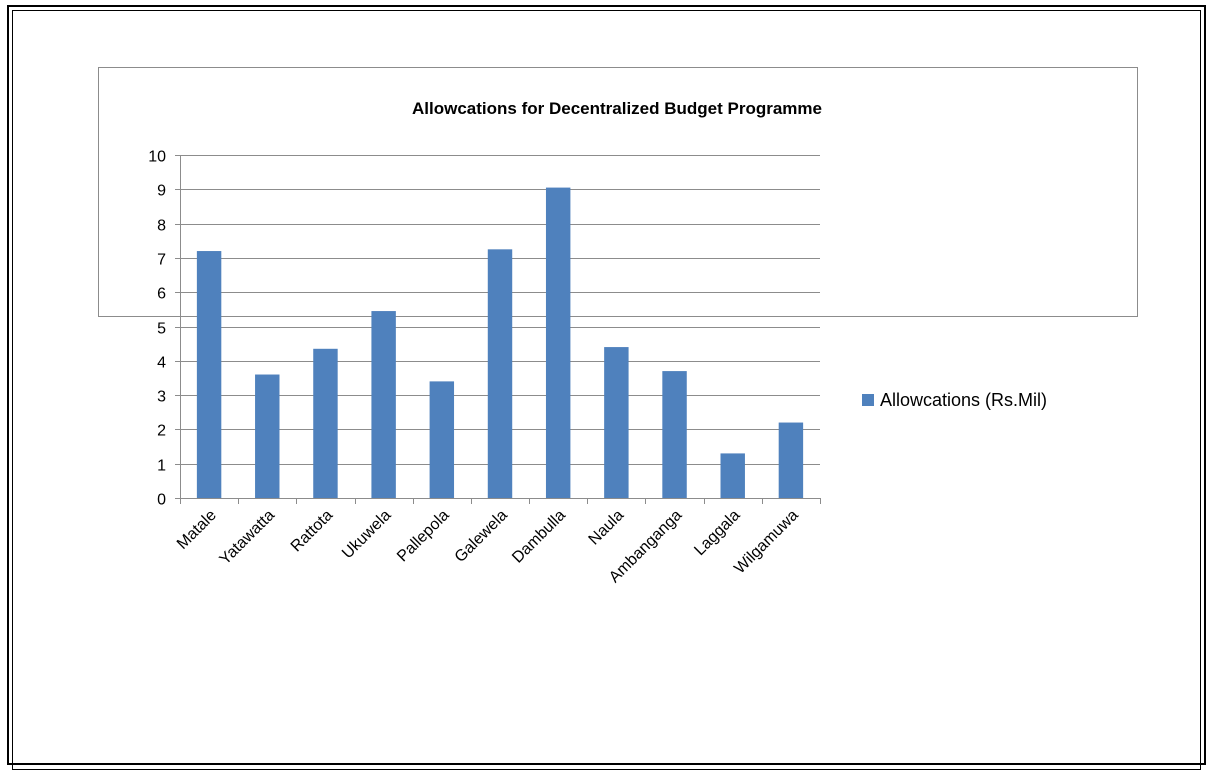  I want to click on legend: Allowcations (Rs.Mil), so click(954, 400).